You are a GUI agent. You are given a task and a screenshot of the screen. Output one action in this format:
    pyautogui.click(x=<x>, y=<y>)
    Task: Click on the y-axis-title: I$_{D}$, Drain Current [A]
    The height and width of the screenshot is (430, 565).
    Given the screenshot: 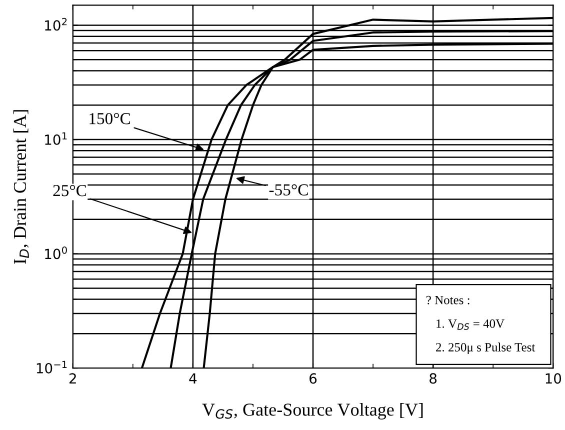 What is the action you would take?
    pyautogui.click(x=21, y=187)
    